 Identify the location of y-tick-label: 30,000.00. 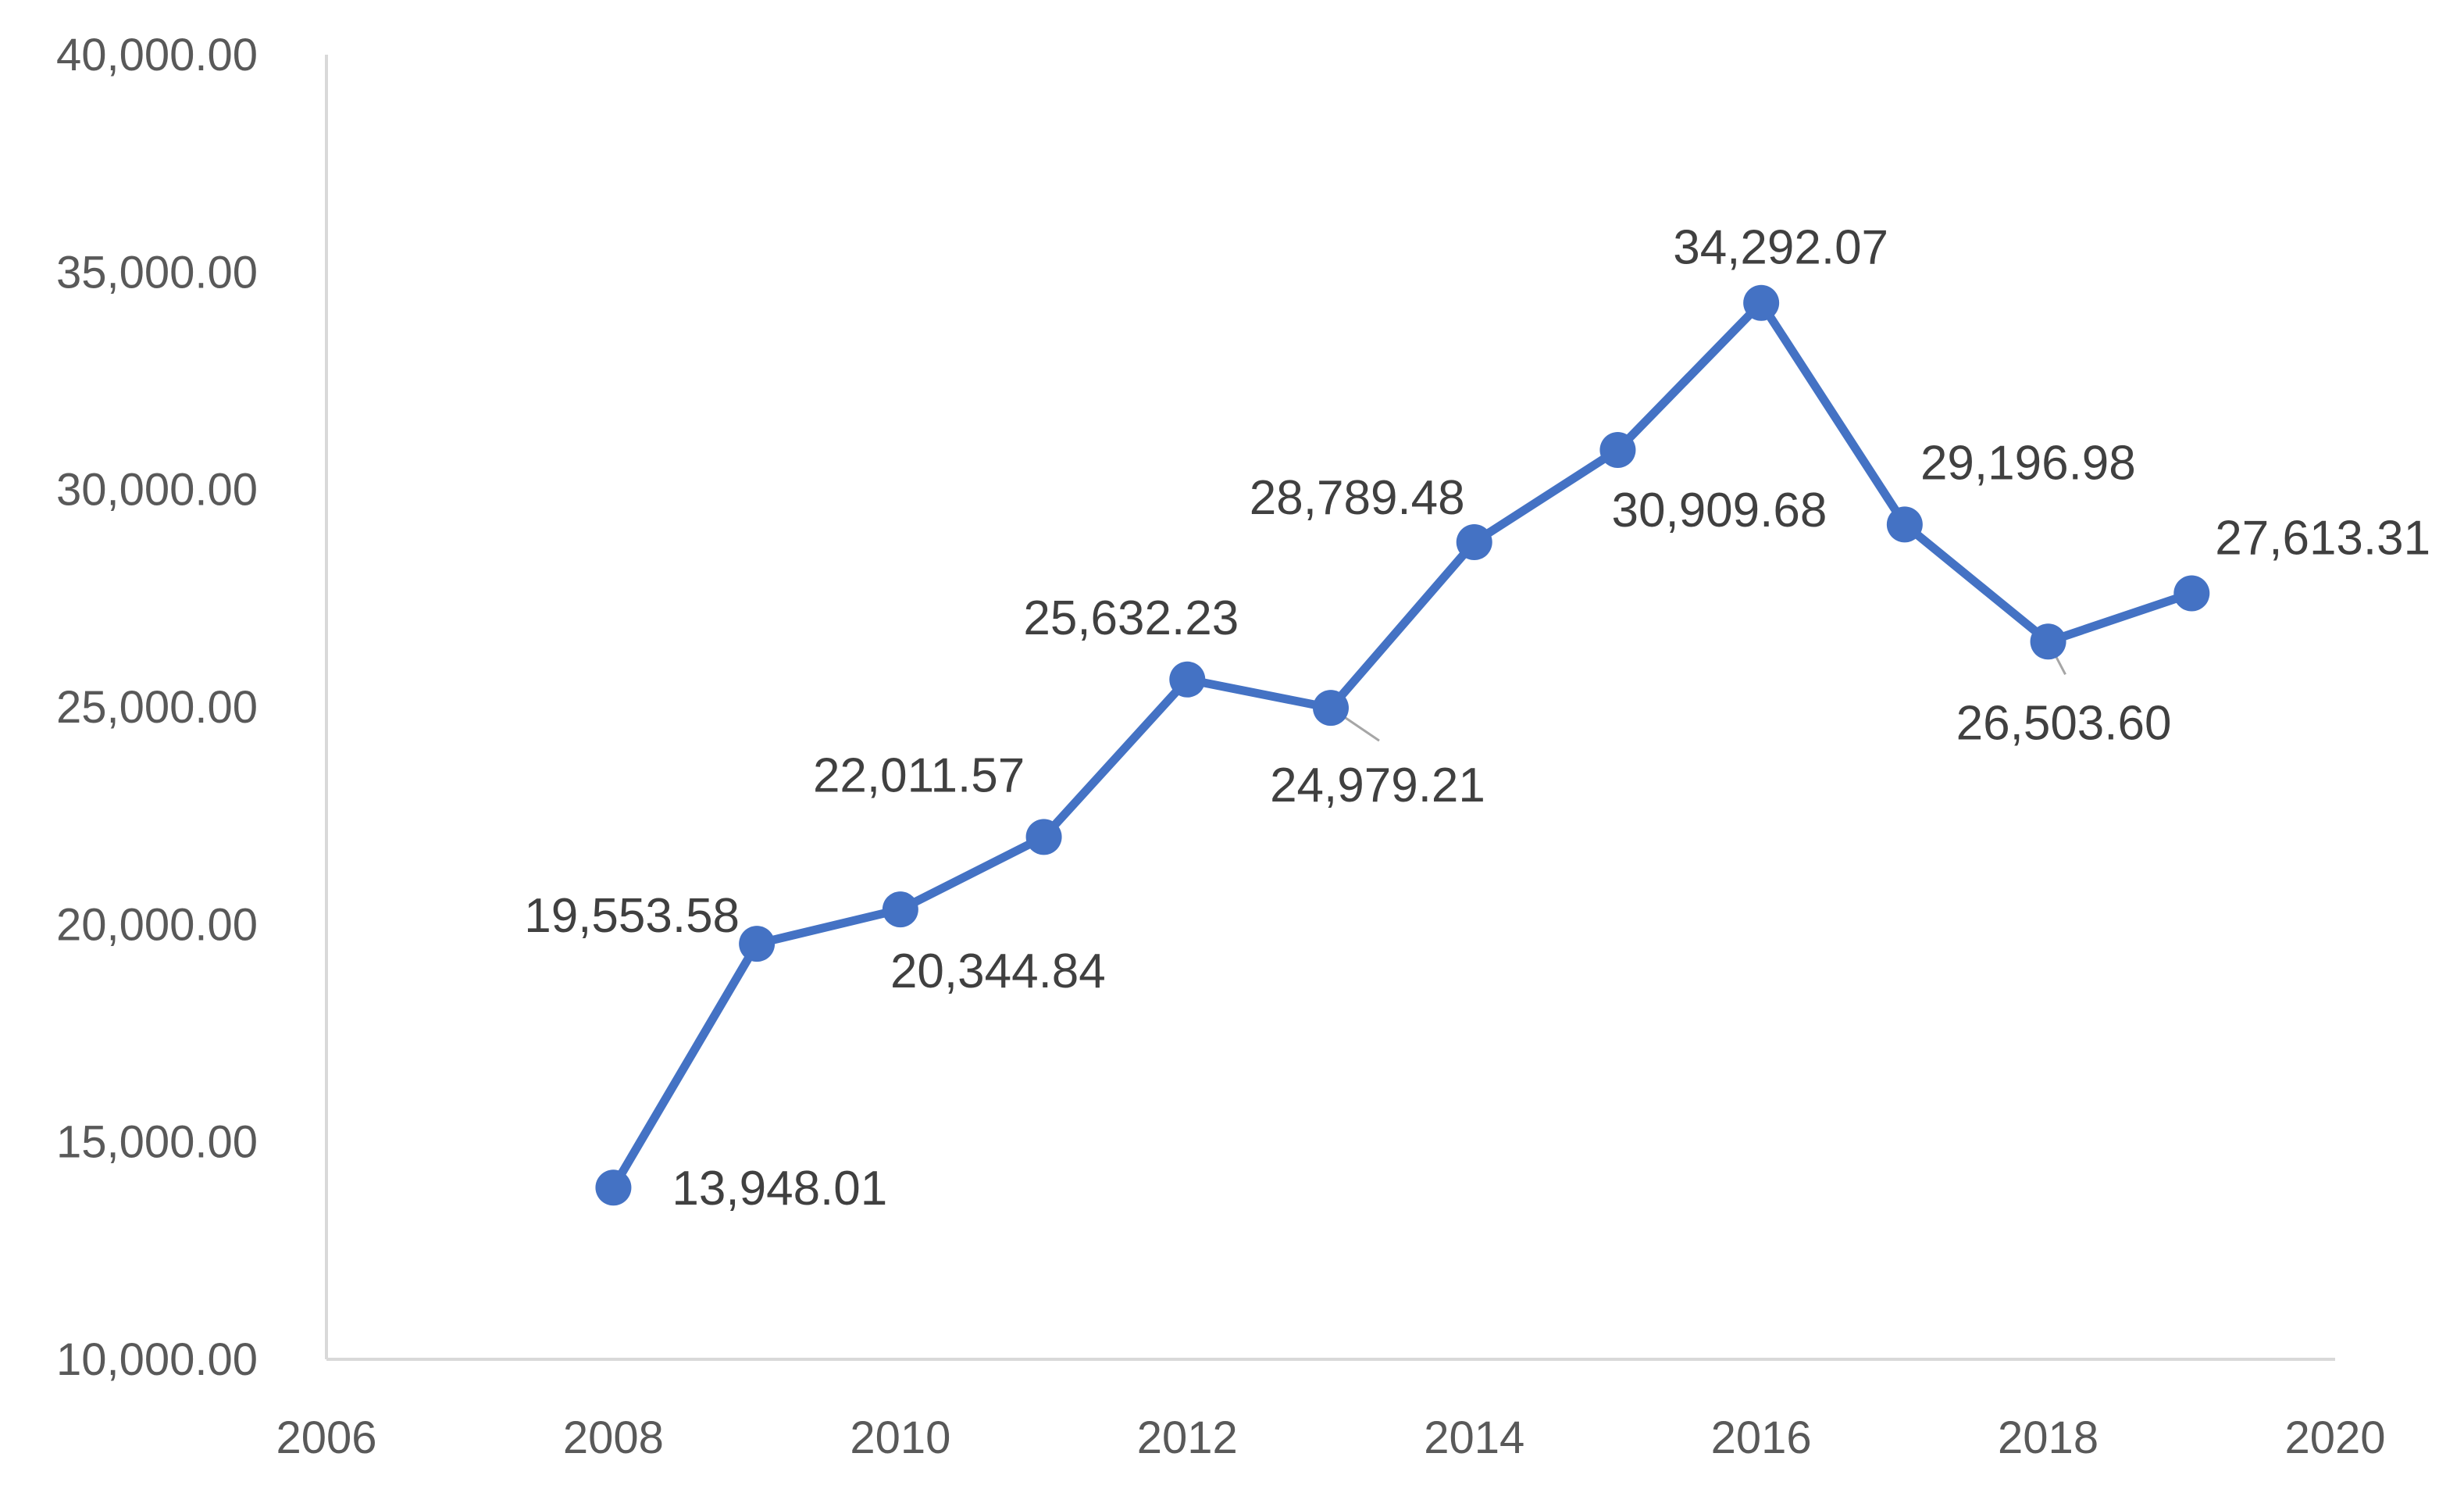
(157, 490).